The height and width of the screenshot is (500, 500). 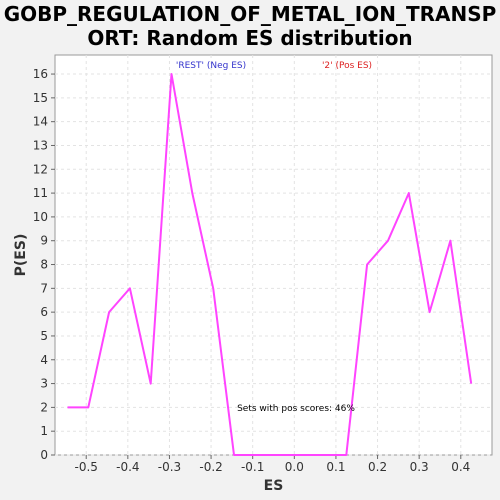 What do you see at coordinates (44, 288) in the screenshot?
I see `y-tick-label: 7` at bounding box center [44, 288].